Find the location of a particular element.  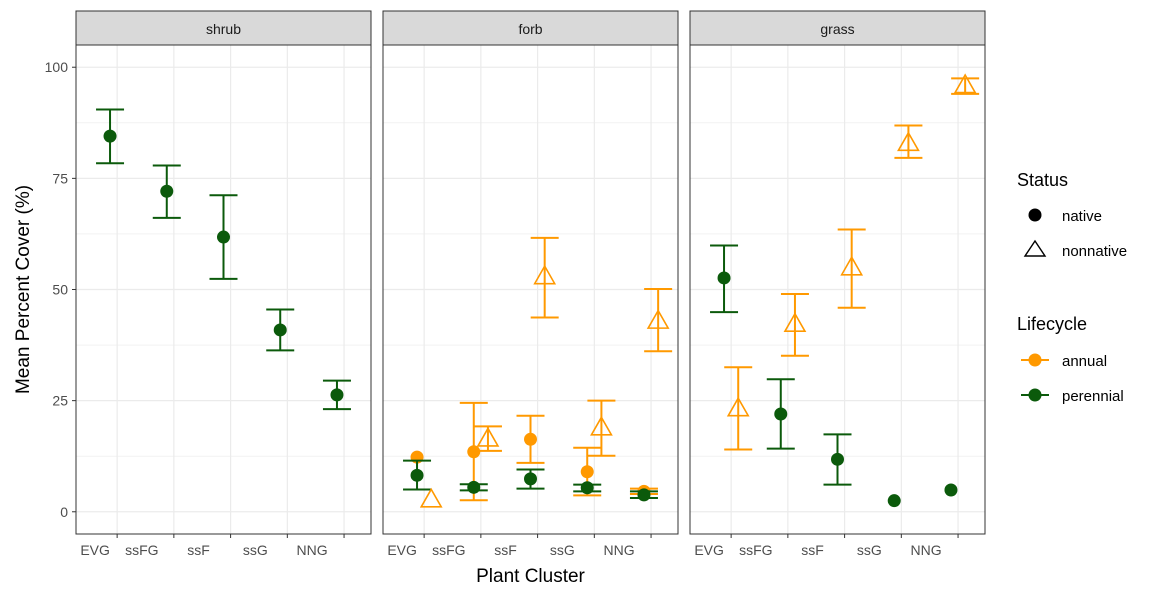

legend-key-nonnative is located at coordinates (1035, 248).